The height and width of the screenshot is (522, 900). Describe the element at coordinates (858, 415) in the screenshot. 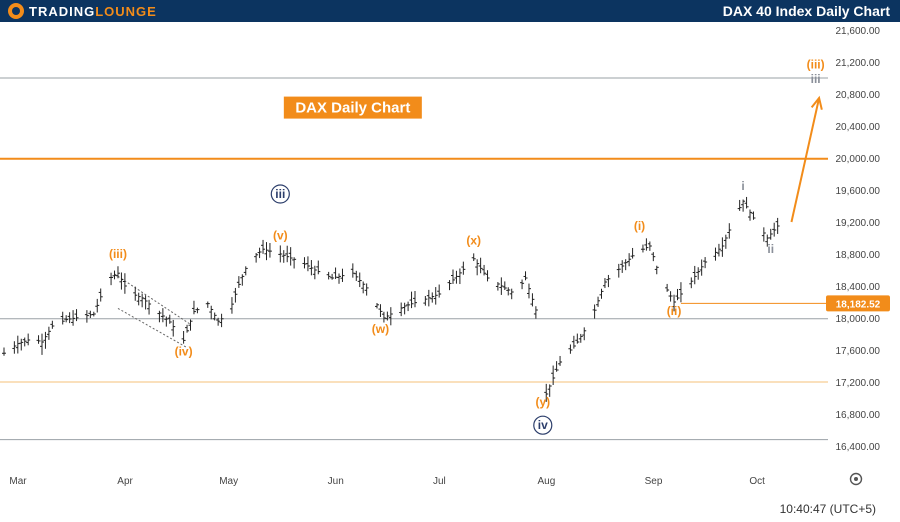

I see `y-tick-label-12: 16,800.00` at that location.